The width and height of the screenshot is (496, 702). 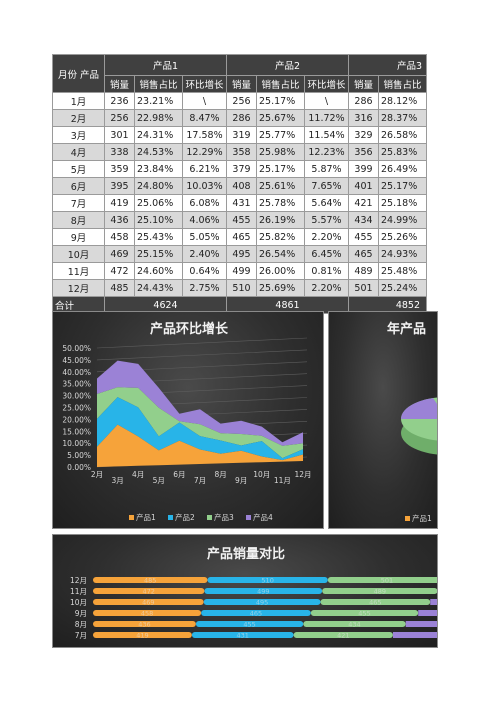 What do you see at coordinates (363, 220) in the screenshot?
I see `qty-cell: 434` at bounding box center [363, 220].